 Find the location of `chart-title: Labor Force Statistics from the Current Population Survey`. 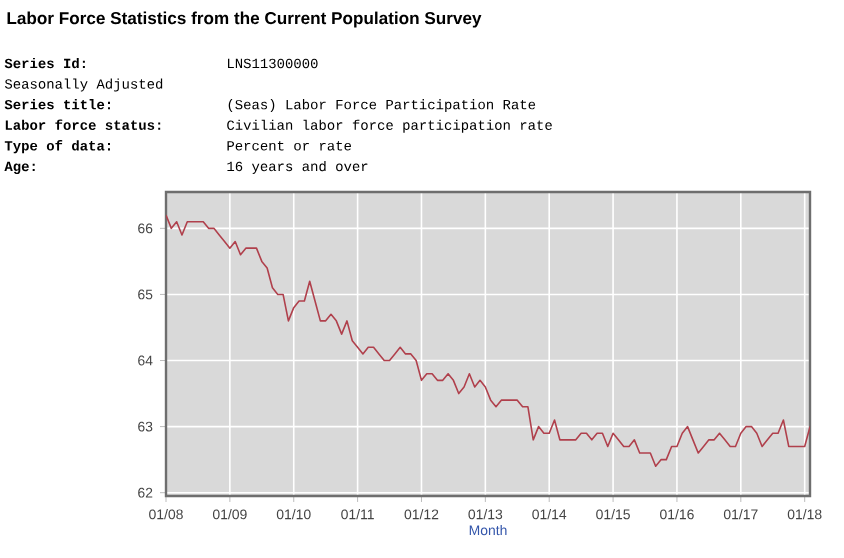

chart-title: Labor Force Statistics from the Current Population Survey is located at coordinates (244, 19).